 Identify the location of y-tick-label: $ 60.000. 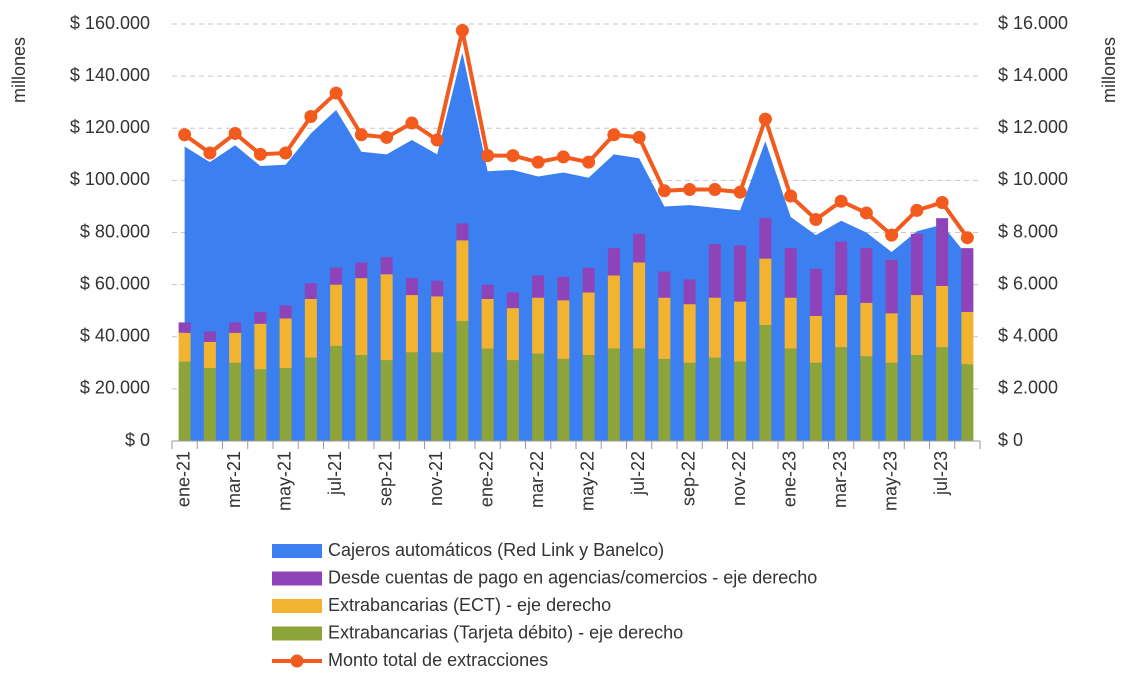
(115, 283).